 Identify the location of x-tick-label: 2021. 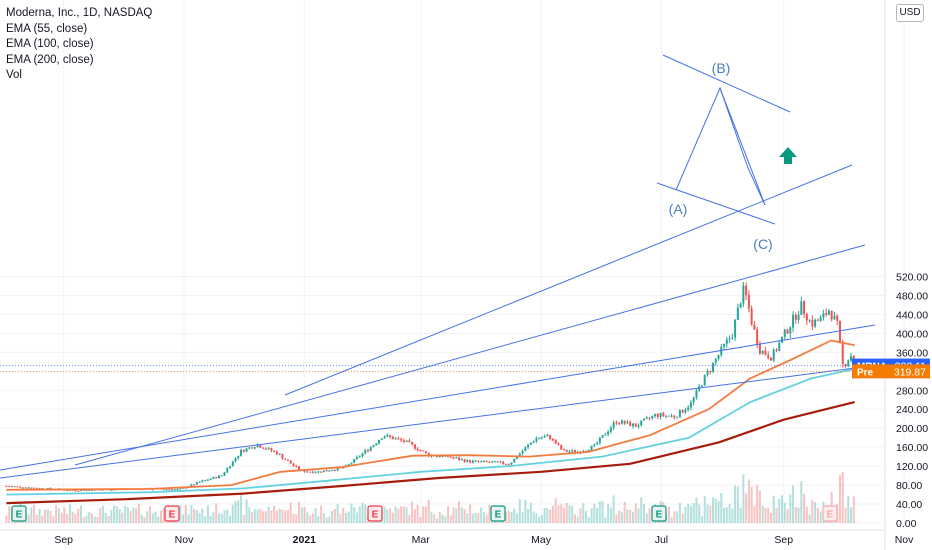
(305, 540).